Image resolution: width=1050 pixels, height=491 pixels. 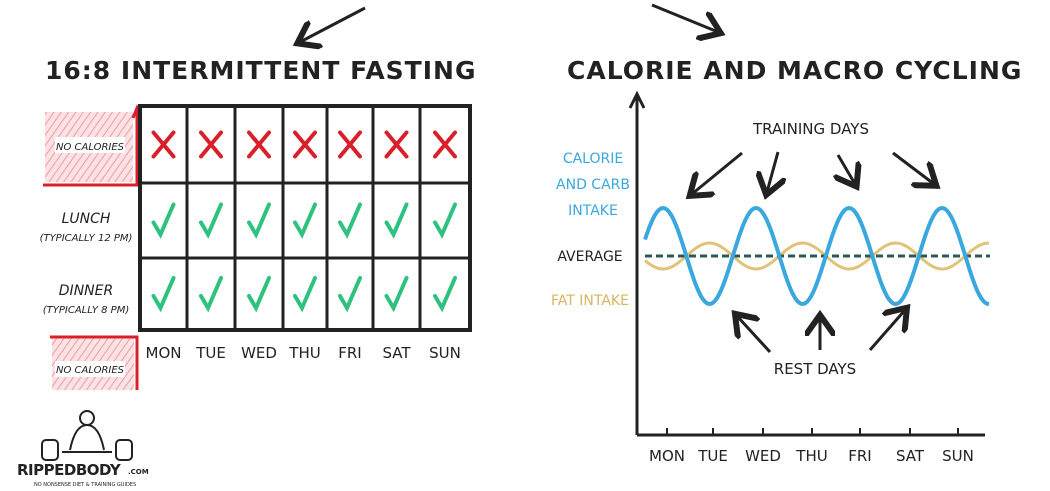 I want to click on y-axis, so click(x=637, y=262).